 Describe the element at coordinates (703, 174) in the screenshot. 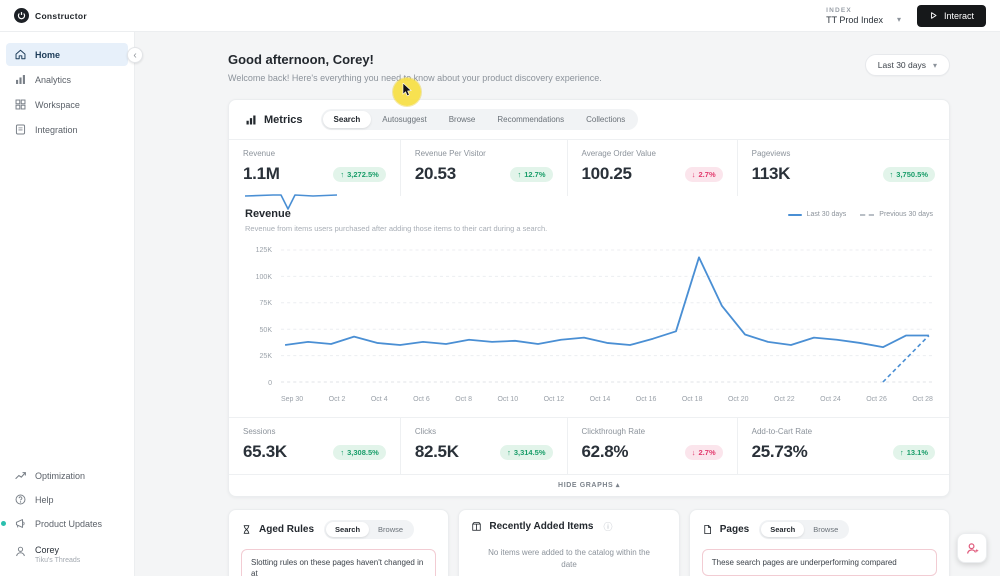

I see `change-badge: ↓ 2.7%` at that location.